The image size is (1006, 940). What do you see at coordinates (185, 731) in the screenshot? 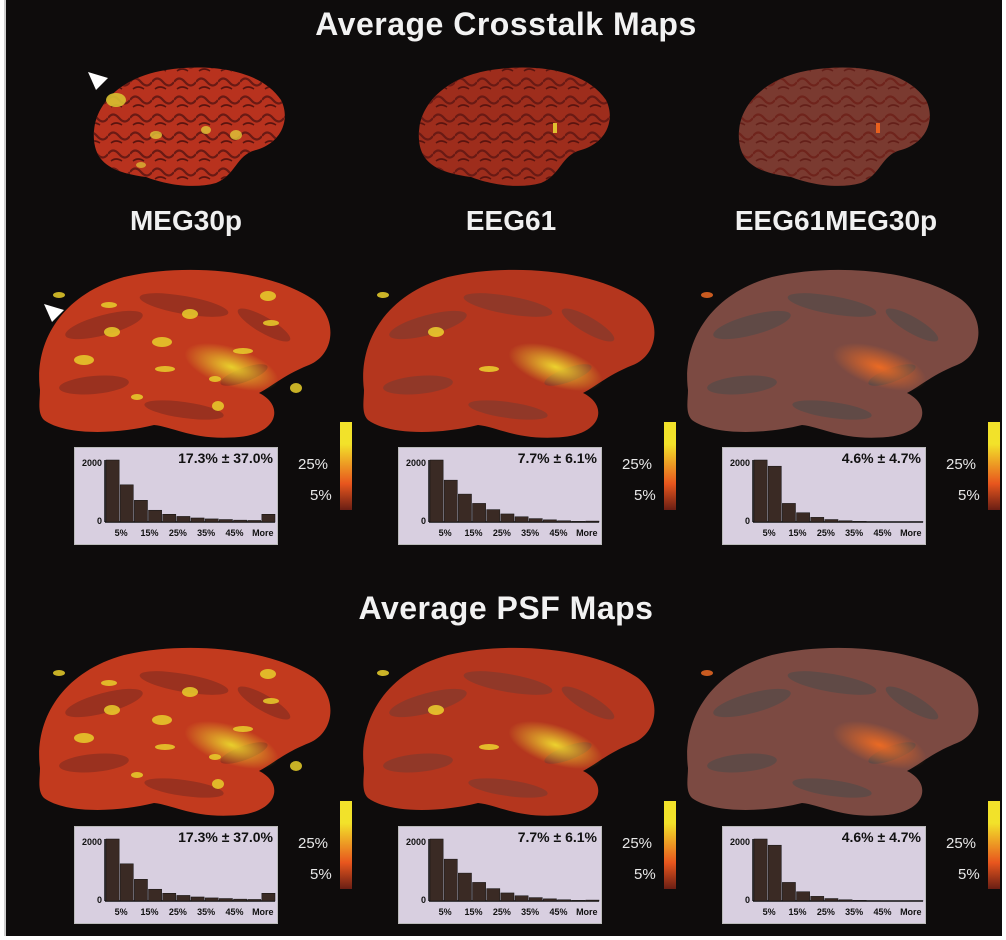
I see `inflated-brain-psf-meg30p` at bounding box center [185, 731].